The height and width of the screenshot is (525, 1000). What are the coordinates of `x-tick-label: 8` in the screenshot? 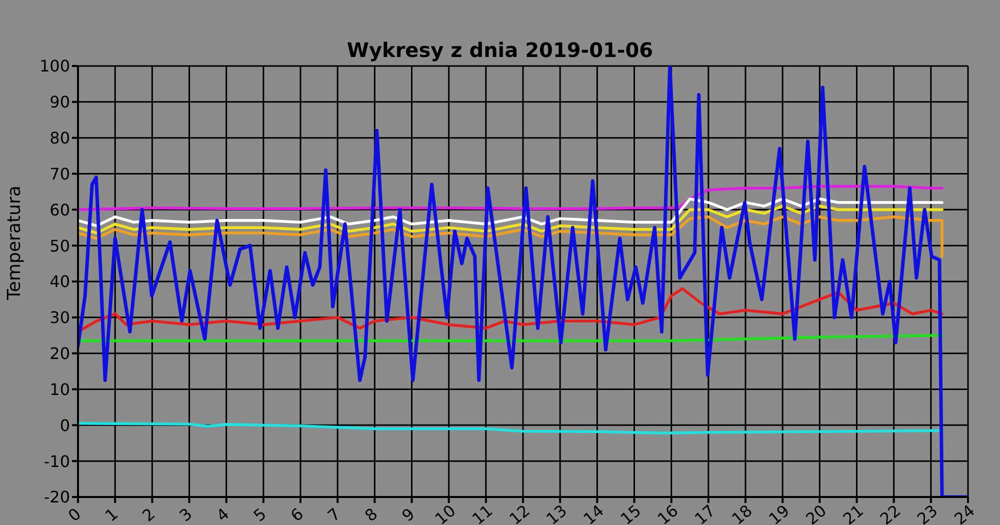 It's located at (371, 514).